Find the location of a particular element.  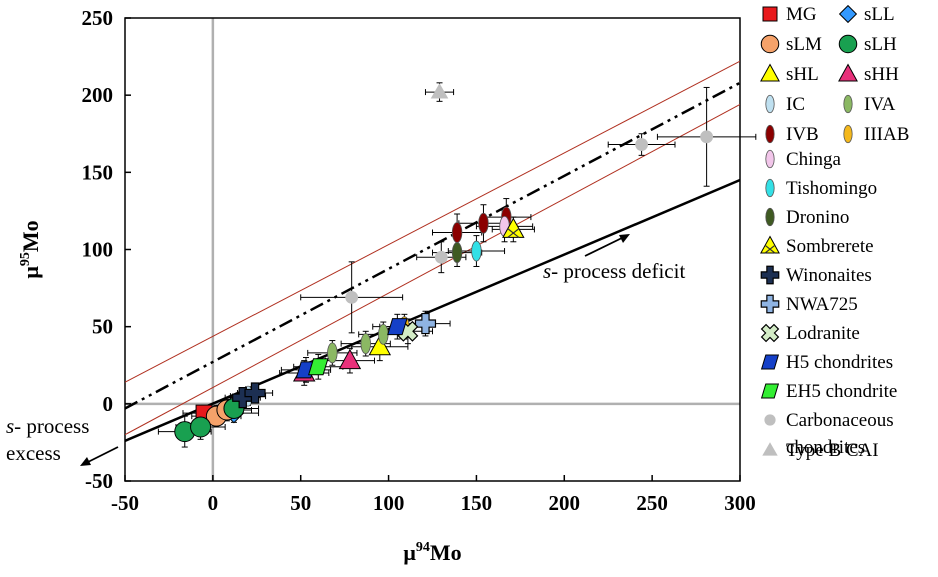

legend-entry-dronino: Dronino is located at coordinates (807, 217).